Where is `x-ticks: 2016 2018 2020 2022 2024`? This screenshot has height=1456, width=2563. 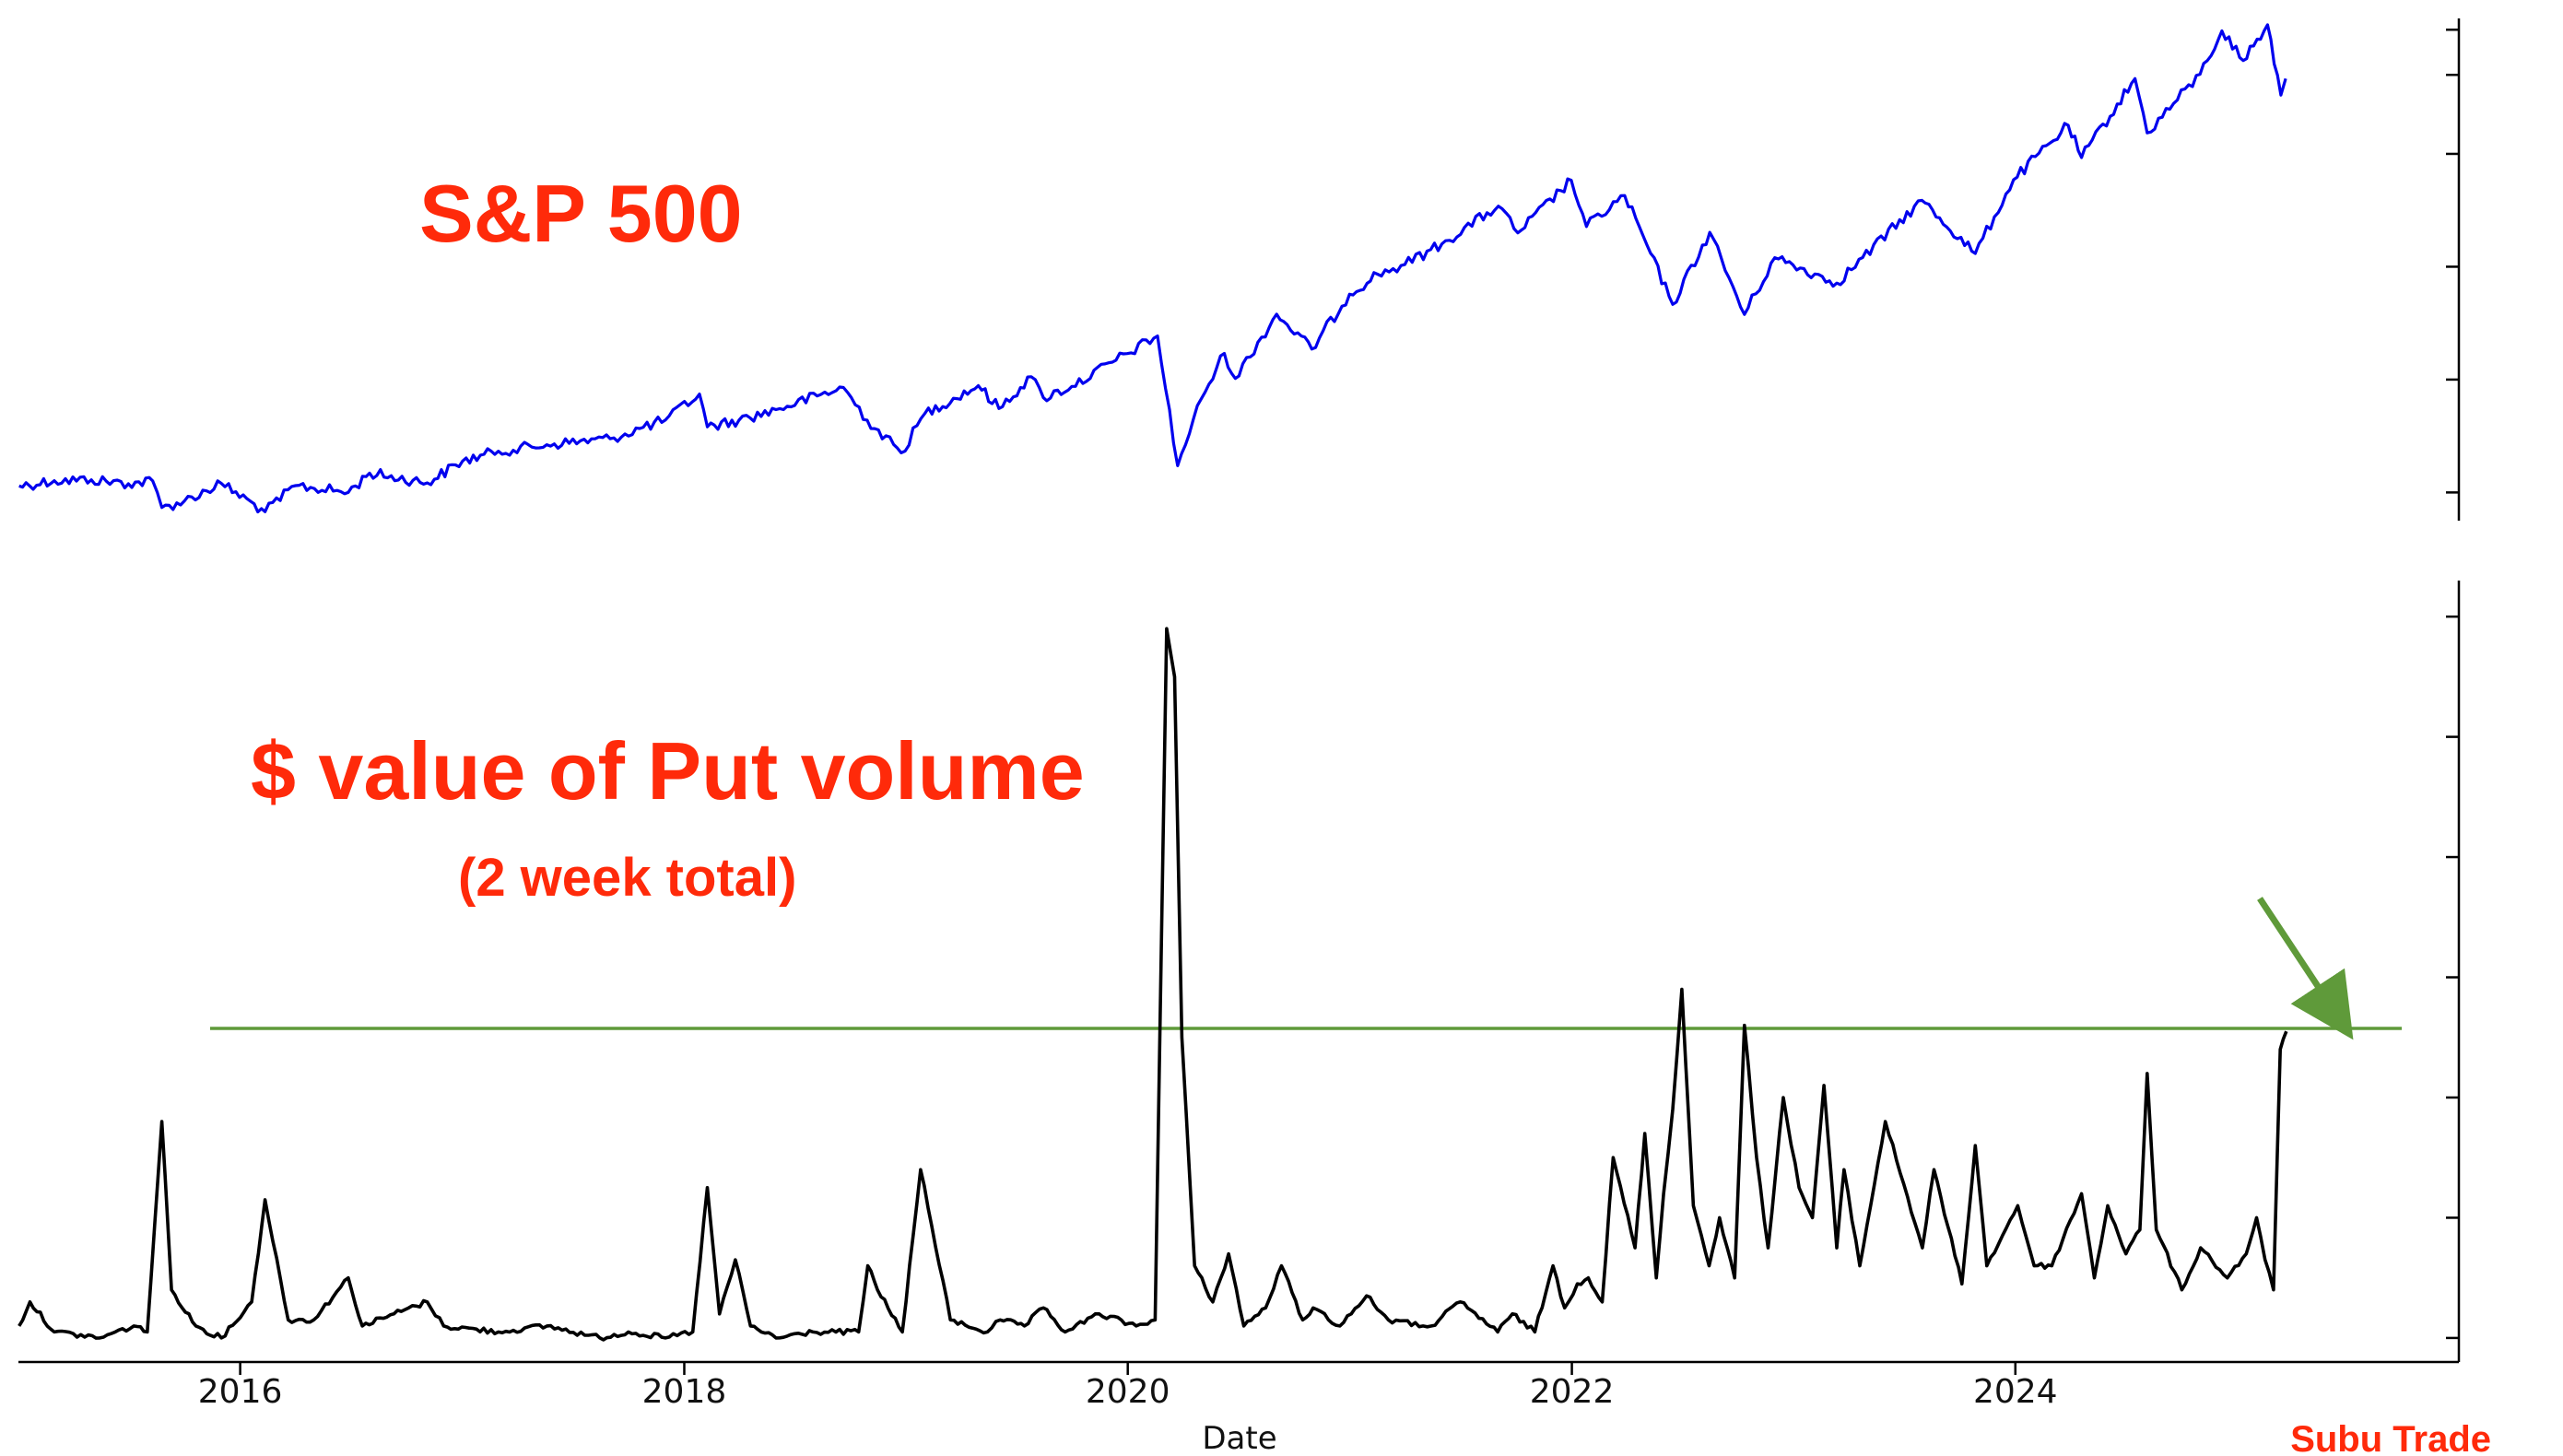 x-ticks: 2016 2018 2020 2022 2024 is located at coordinates (1128, 1386).